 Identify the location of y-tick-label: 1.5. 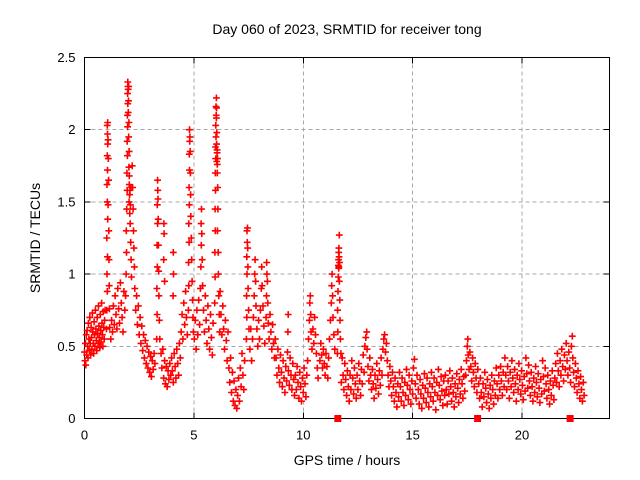
(66, 201).